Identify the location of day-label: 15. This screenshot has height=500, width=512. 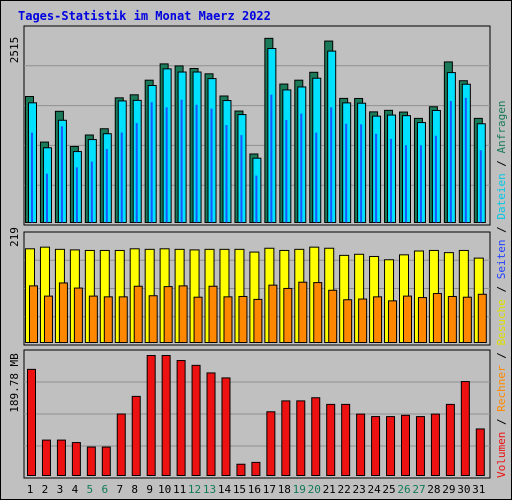
(239, 489).